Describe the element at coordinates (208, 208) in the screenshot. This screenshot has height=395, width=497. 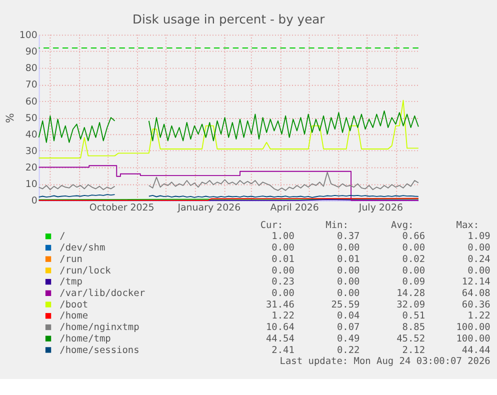
I see `x-tick-label: January 2026` at that location.